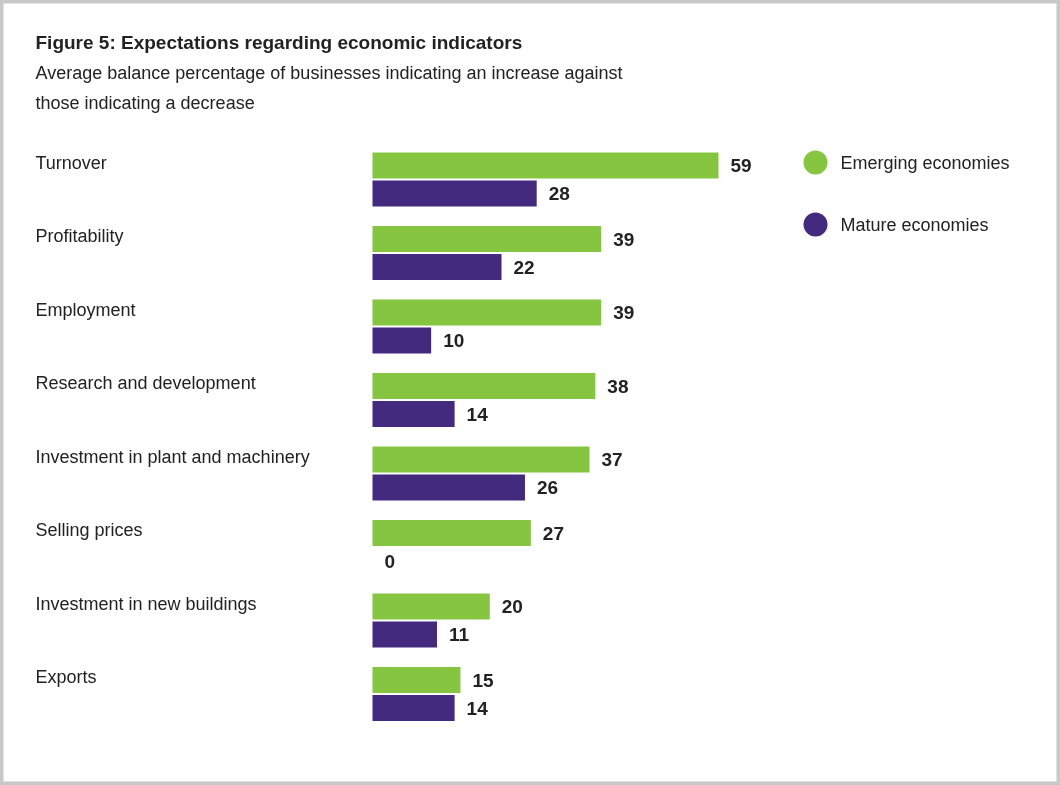 The image size is (1060, 785). I want to click on y-tick-label: Research and development, so click(145, 383).